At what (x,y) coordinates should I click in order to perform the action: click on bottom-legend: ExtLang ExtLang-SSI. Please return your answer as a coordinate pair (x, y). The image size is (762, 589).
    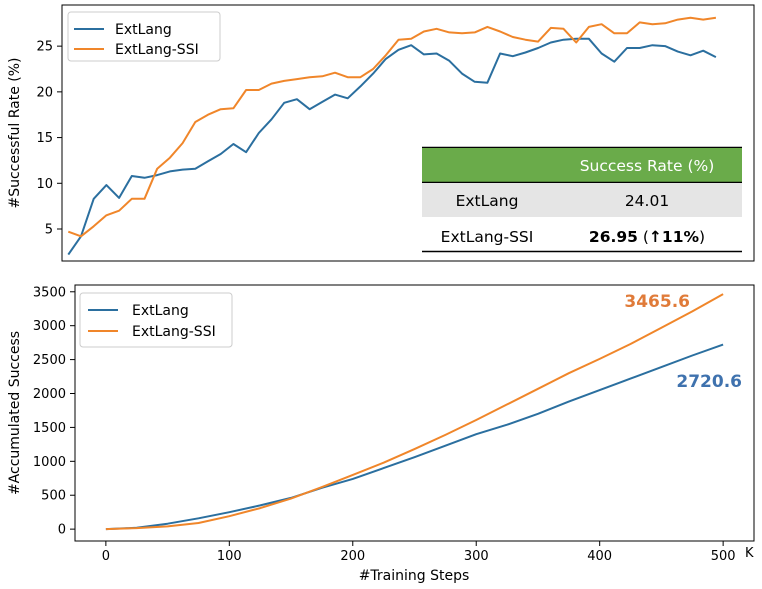
    Looking at the image, I should click on (156, 320).